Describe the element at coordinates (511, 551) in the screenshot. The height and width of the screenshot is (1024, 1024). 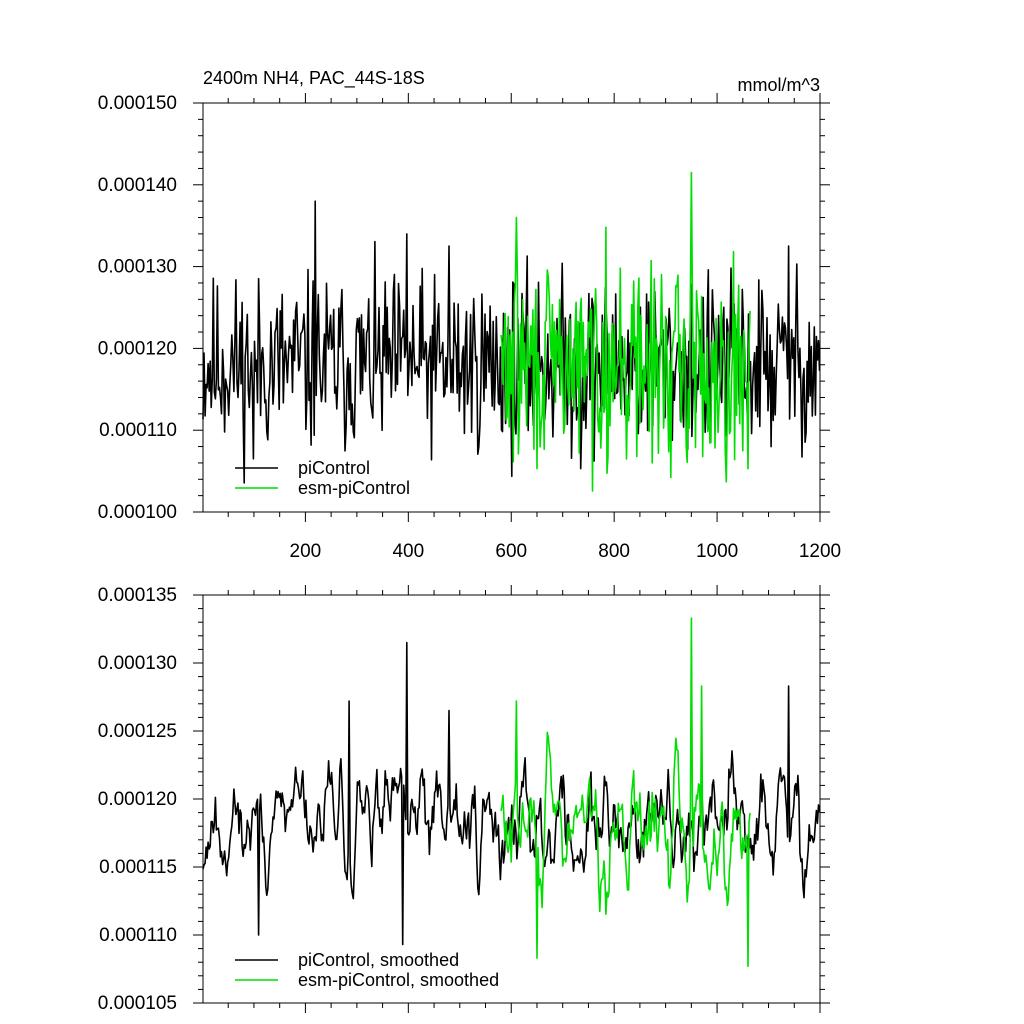
I see `x-tick-label: 600` at that location.